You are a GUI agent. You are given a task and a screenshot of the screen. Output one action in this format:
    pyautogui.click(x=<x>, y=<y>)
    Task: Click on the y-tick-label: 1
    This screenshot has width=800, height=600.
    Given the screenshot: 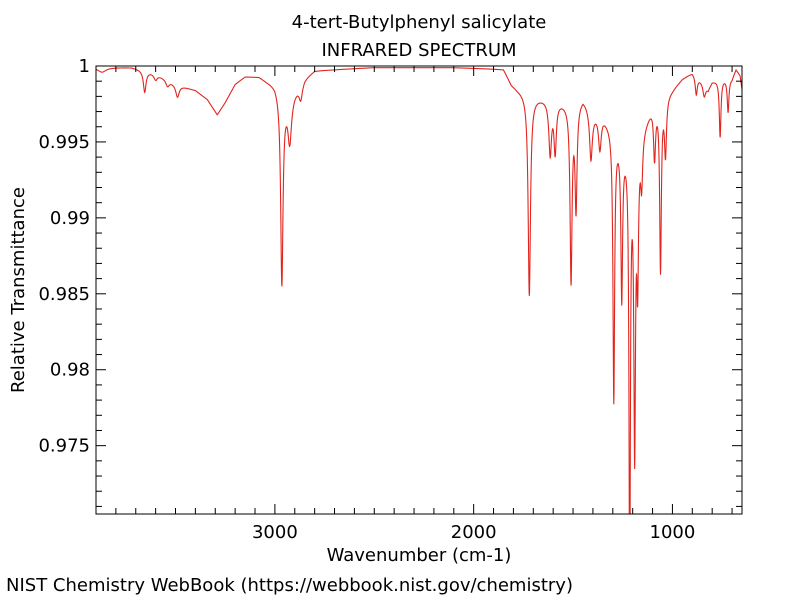 What is the action you would take?
    pyautogui.click(x=84, y=66)
    